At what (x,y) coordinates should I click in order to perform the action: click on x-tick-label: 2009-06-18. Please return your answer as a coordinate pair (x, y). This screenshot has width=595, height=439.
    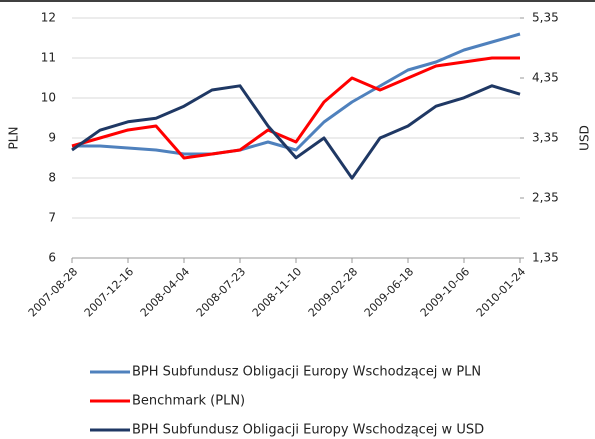
    Looking at the image, I should click on (389, 292).